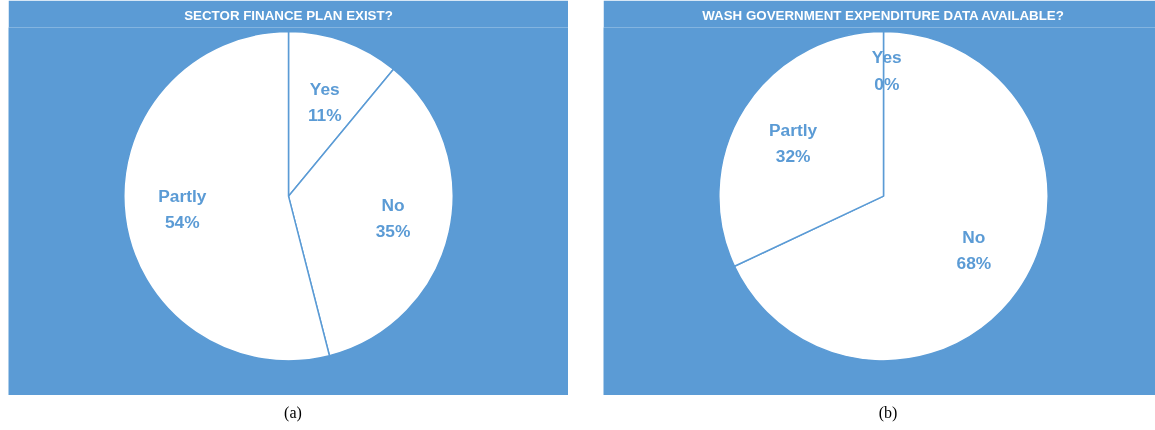  Describe the element at coordinates (793, 155) in the screenshot. I see `data-label: 32%` at that location.